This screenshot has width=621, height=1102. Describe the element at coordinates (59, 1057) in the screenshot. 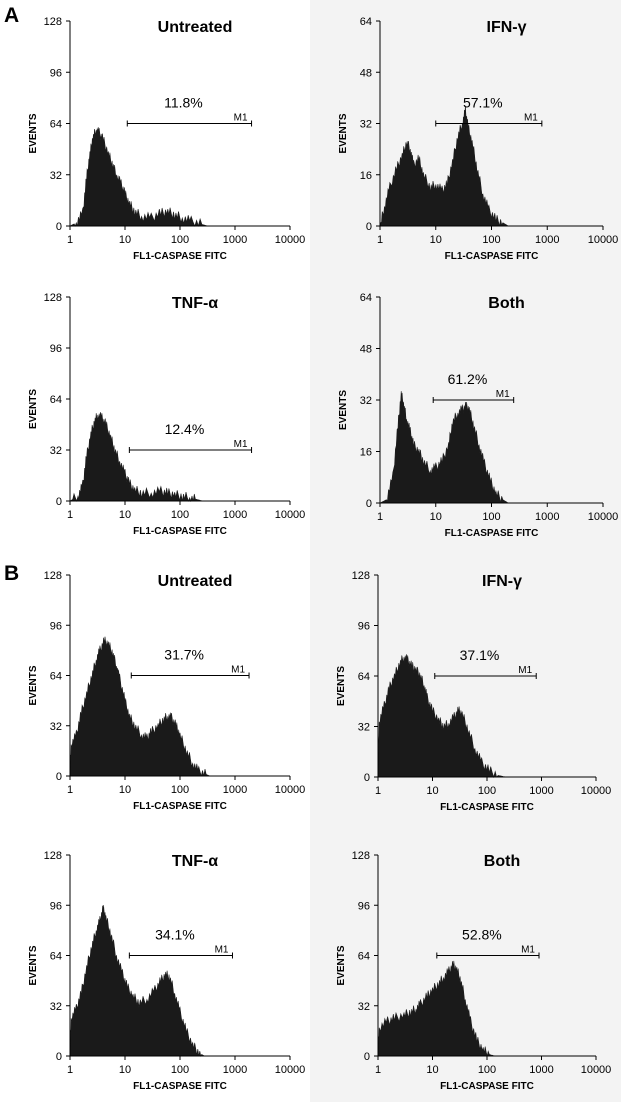

I see `y-tick-label-7-0: 0` at that location.